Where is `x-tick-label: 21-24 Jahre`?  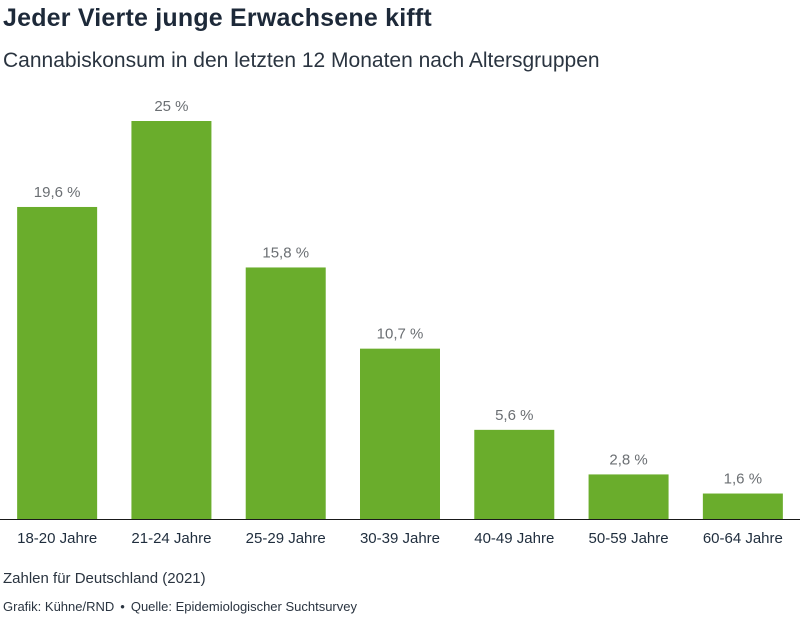
x-tick-label: 21-24 Jahre is located at coordinates (171, 538).